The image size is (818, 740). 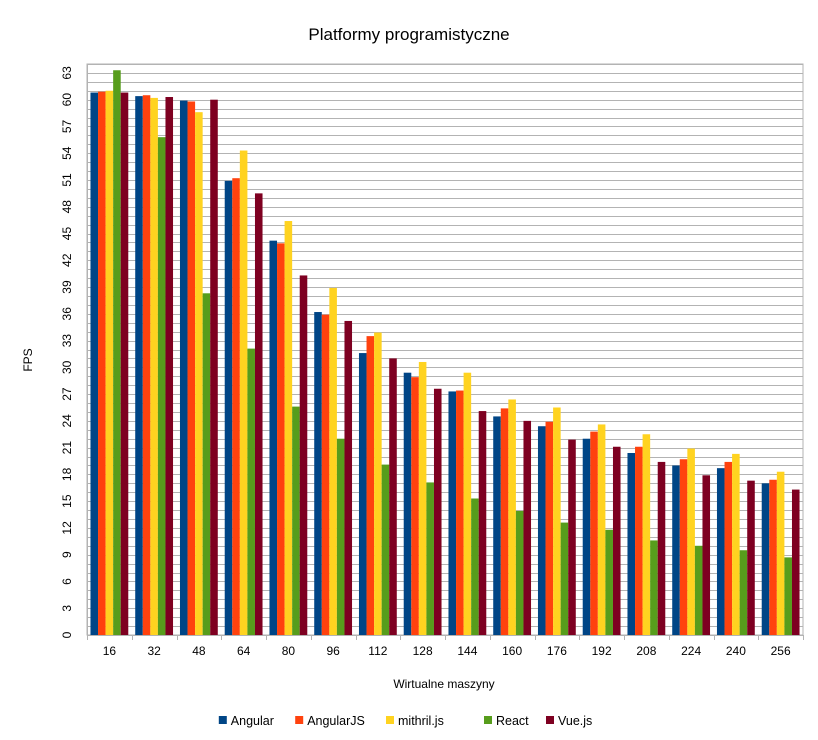 I want to click on y-tick-label: 45, so click(x=67, y=234).